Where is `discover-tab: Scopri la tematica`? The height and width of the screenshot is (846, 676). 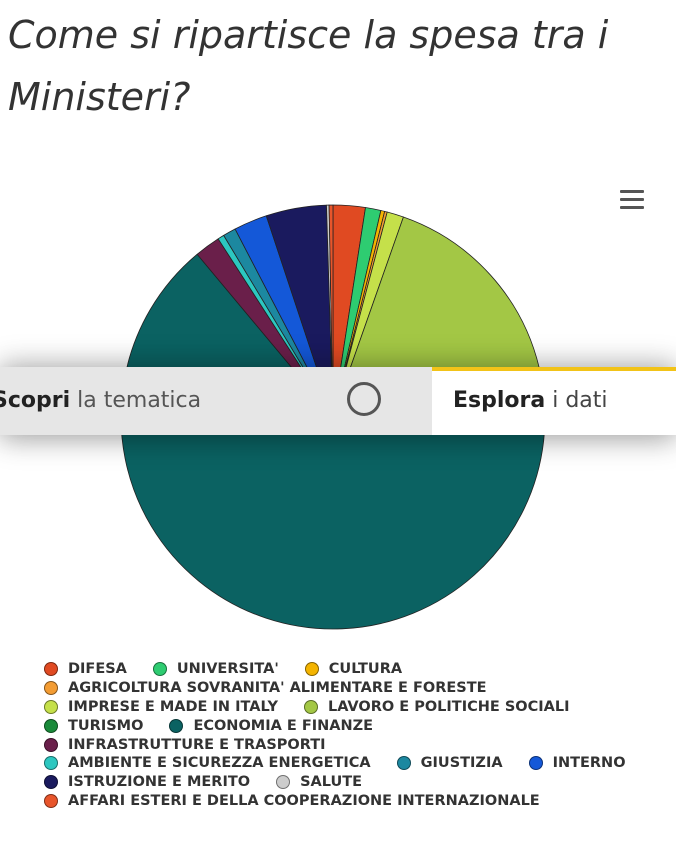
discover-tab: Scopri la tematica is located at coordinates (216, 401).